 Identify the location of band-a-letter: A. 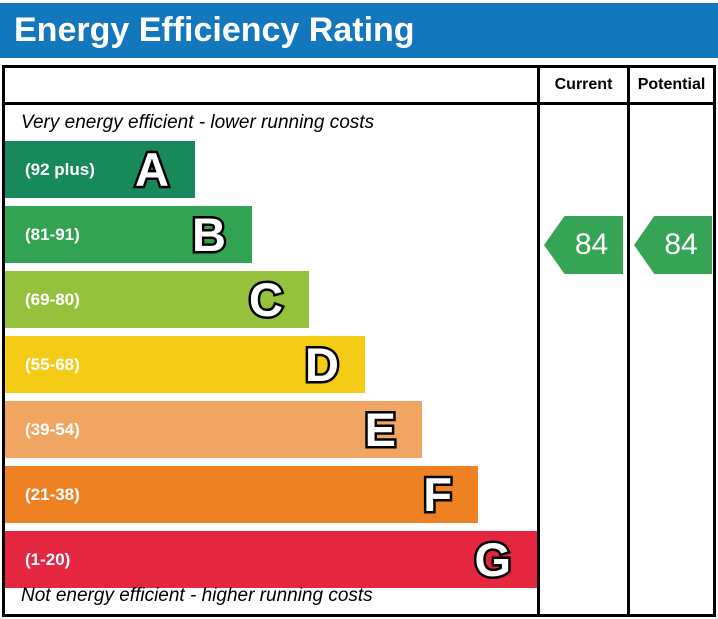
(152, 170).